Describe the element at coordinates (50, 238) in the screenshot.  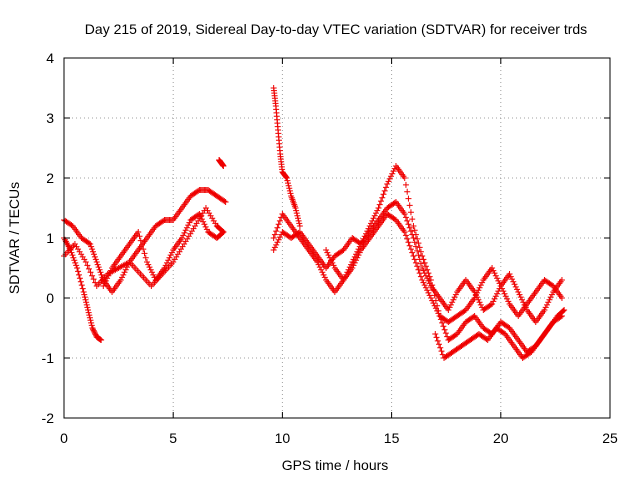
I see `y-tick-label: 1` at that location.